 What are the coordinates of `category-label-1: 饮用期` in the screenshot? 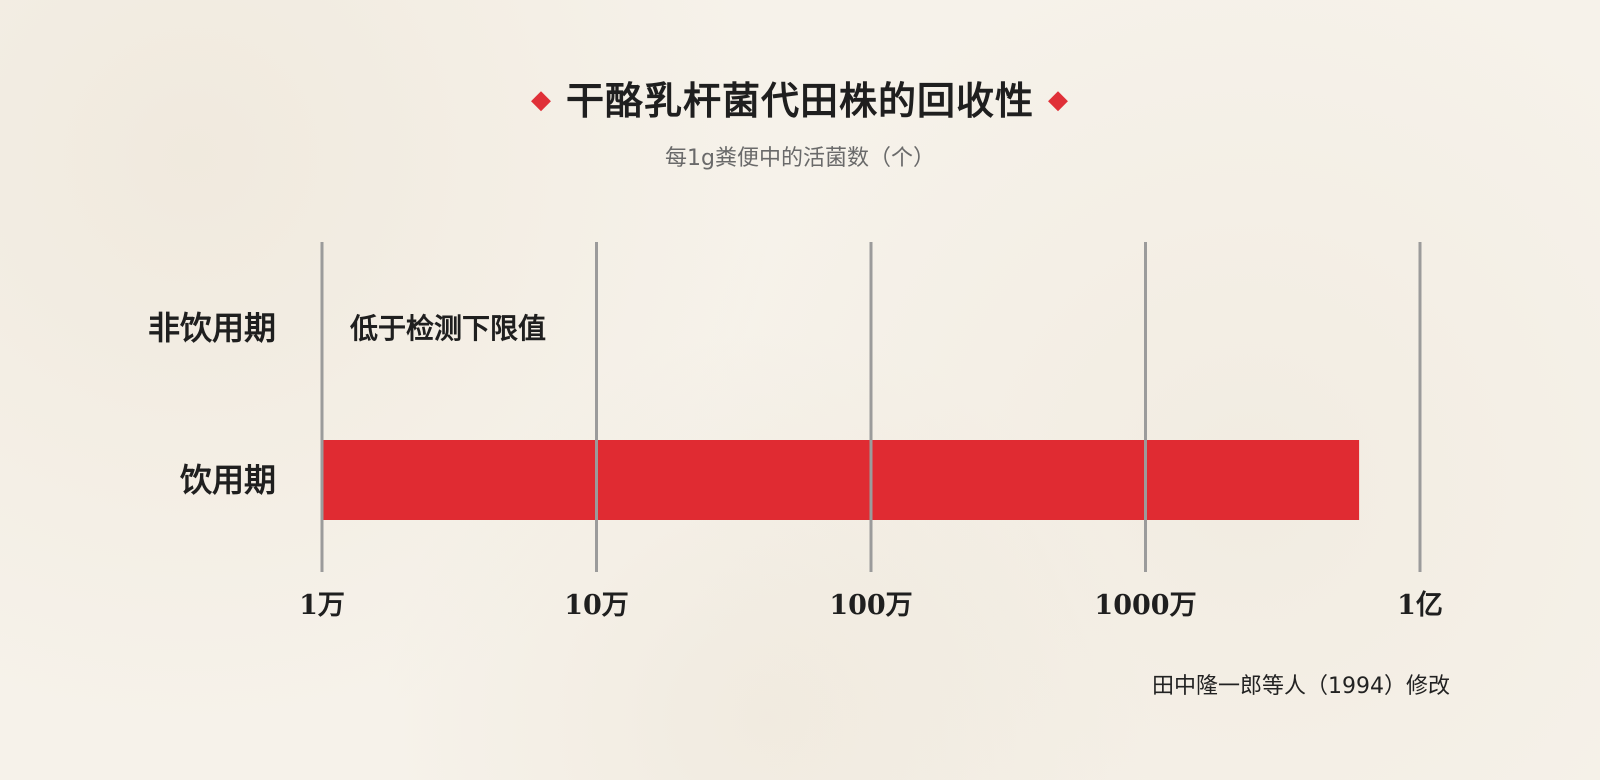 It's located at (228, 480).